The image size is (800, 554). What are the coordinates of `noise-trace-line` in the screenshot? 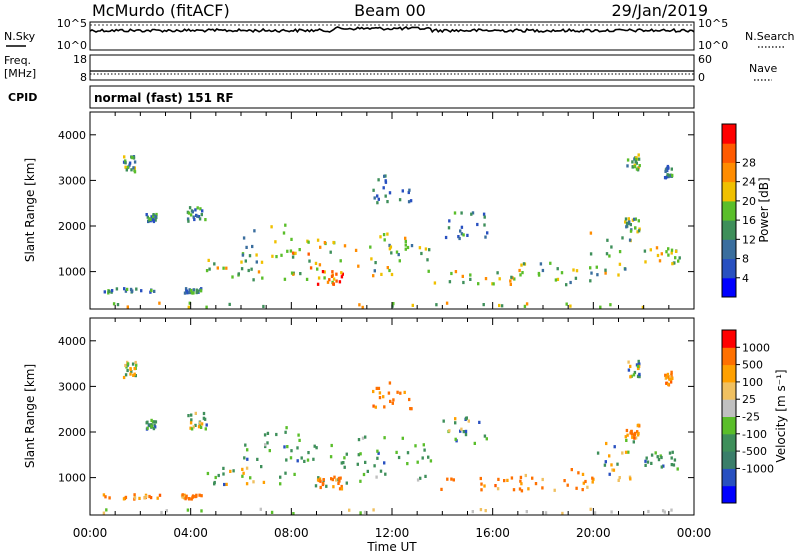 It's located at (392, 30).